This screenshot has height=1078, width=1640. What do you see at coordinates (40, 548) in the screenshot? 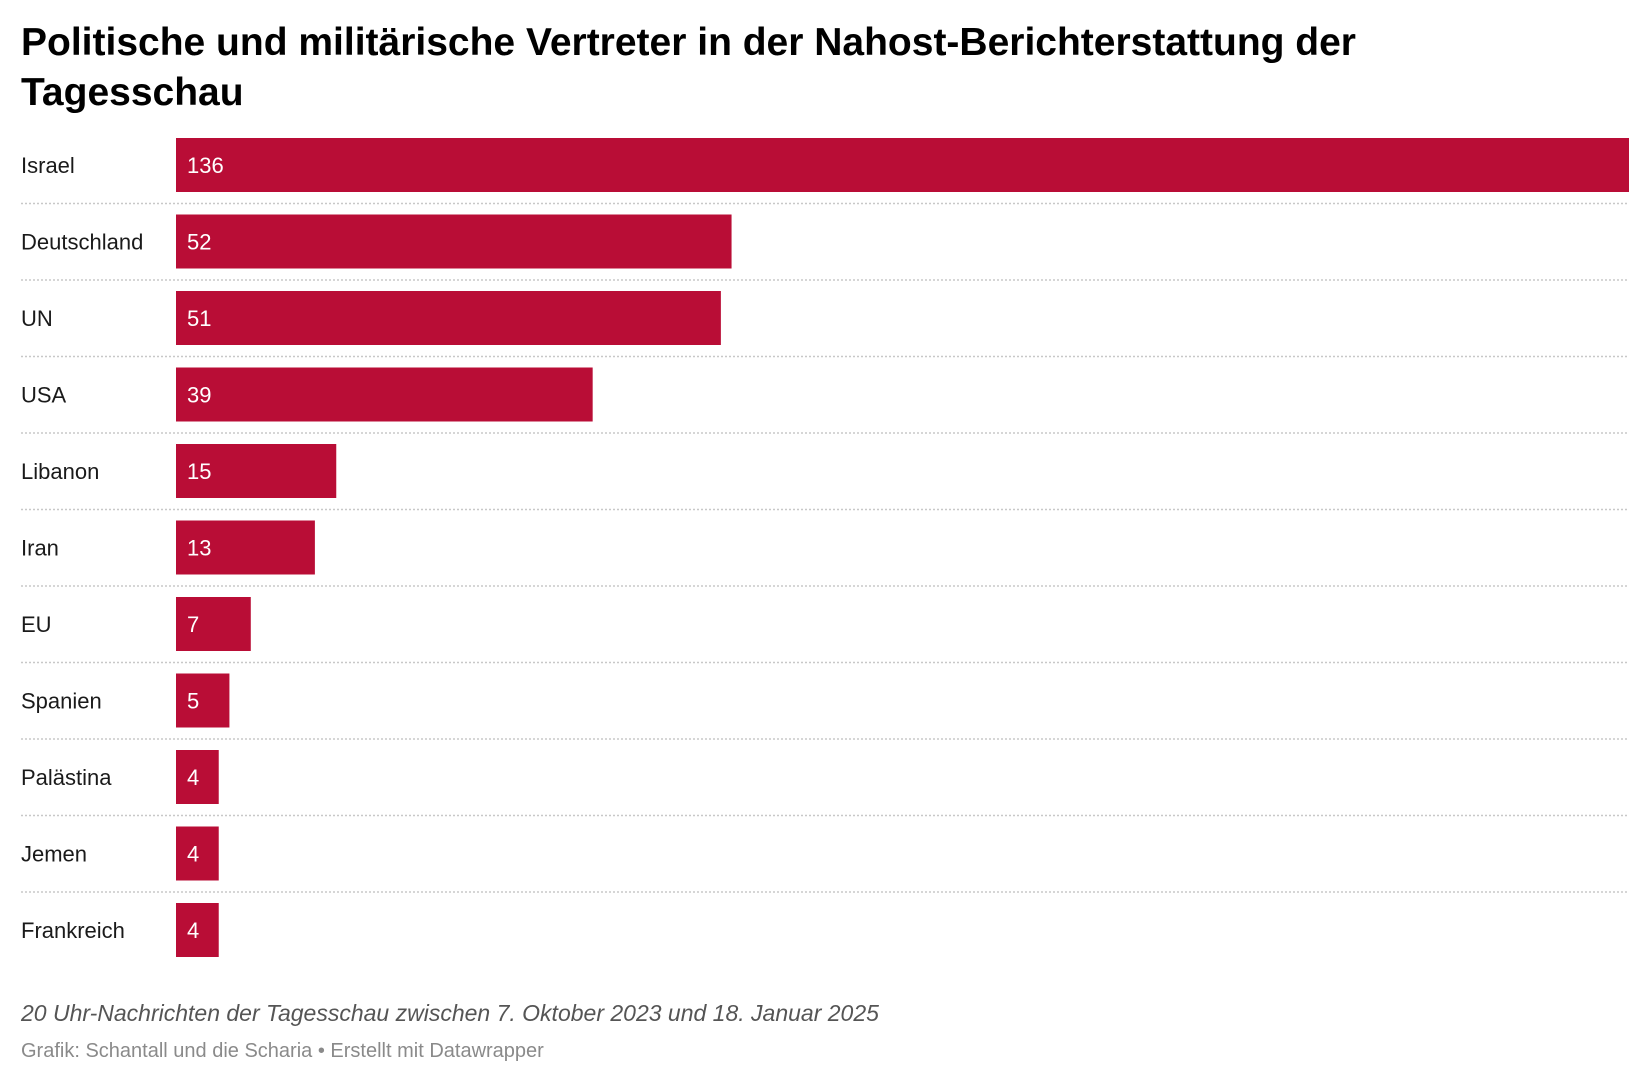
I see `category-label: Iran` at bounding box center [40, 548].